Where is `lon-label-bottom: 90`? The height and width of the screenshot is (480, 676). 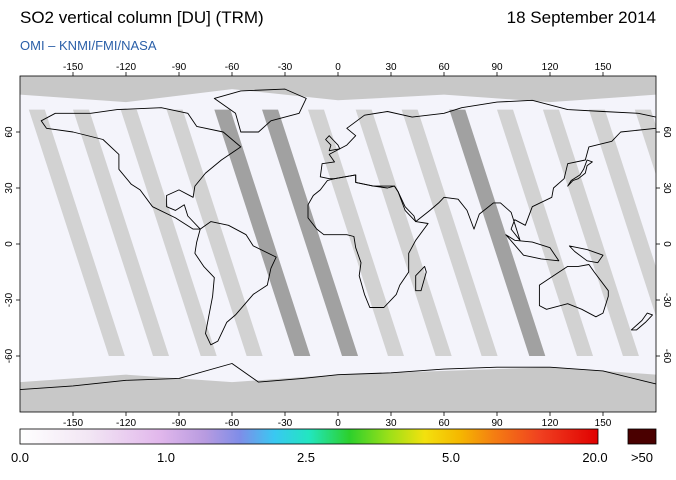 lon-label-bottom: 90 is located at coordinates (497, 423).